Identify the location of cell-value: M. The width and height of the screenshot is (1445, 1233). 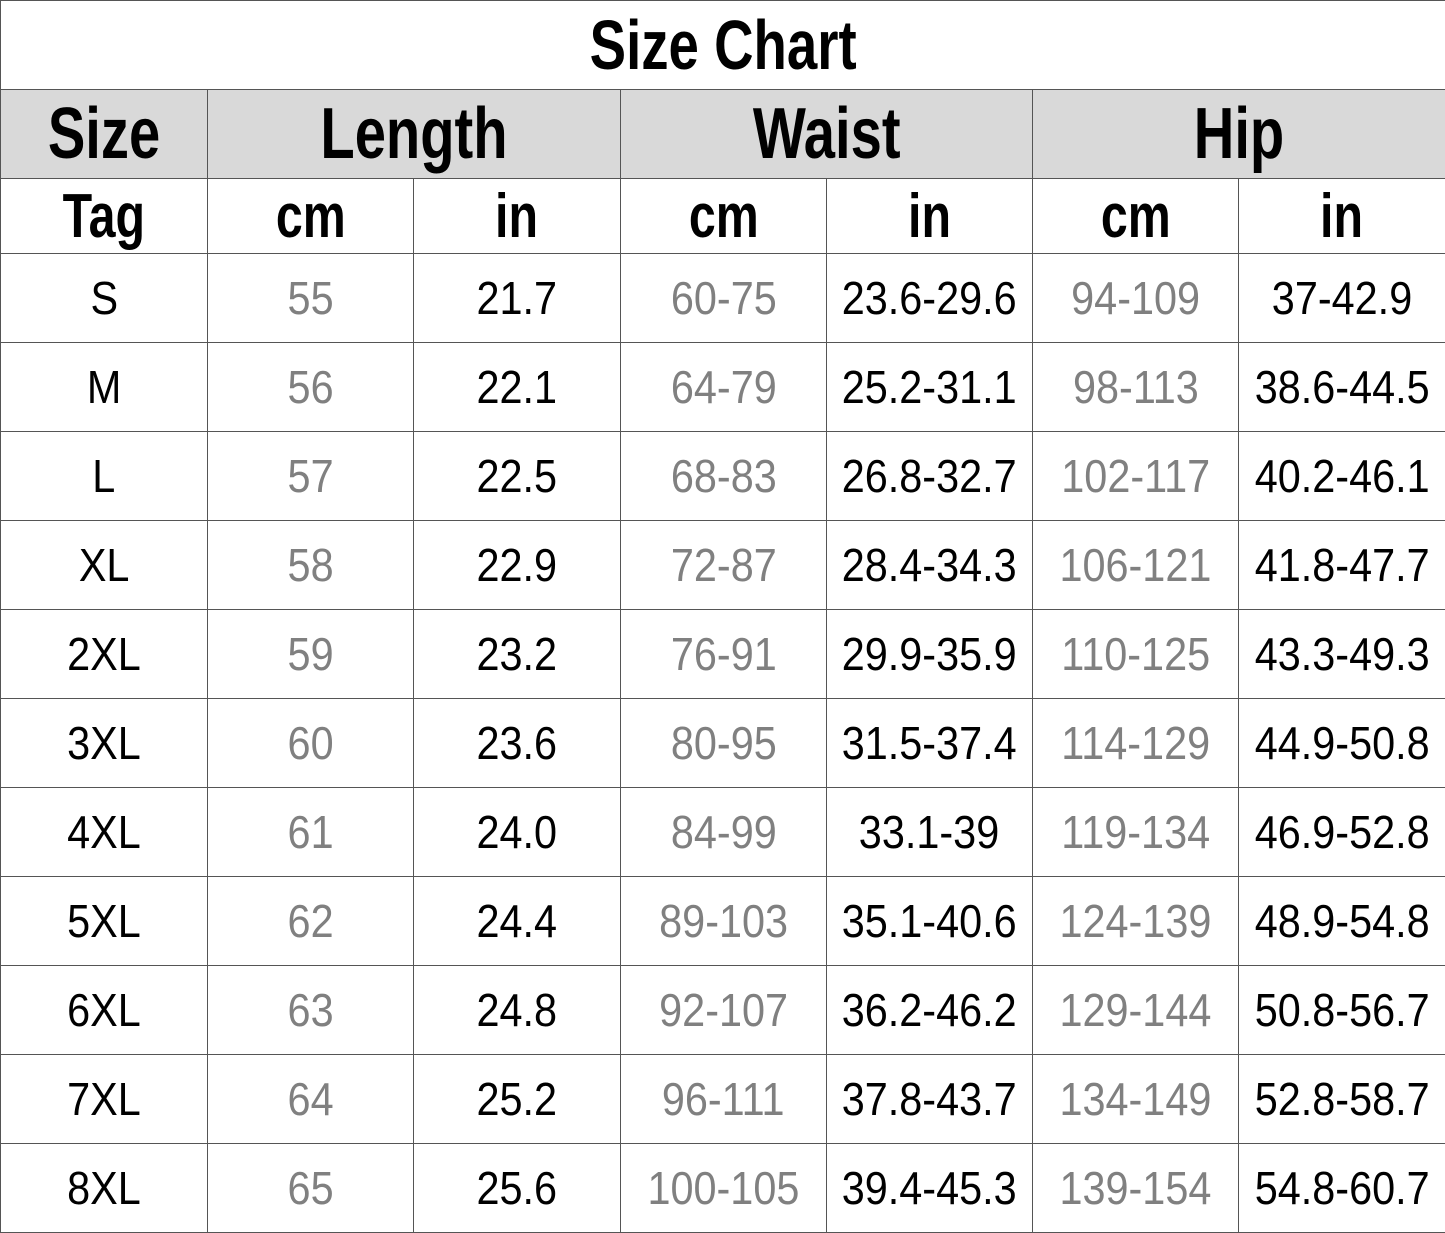
(104, 387).